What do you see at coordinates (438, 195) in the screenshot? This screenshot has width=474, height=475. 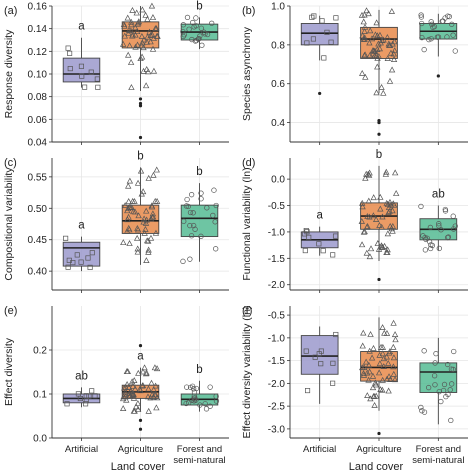 I see `significance-letter: ab` at bounding box center [438, 195].